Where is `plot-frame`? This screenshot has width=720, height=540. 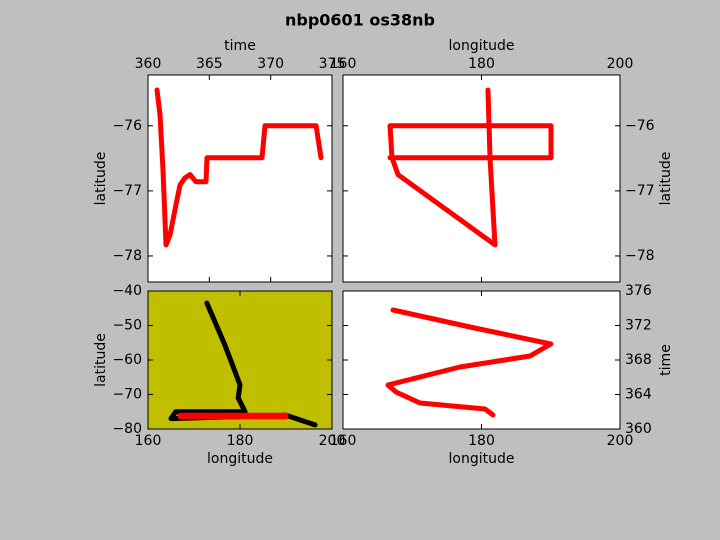
plot-frame is located at coordinates (240, 178).